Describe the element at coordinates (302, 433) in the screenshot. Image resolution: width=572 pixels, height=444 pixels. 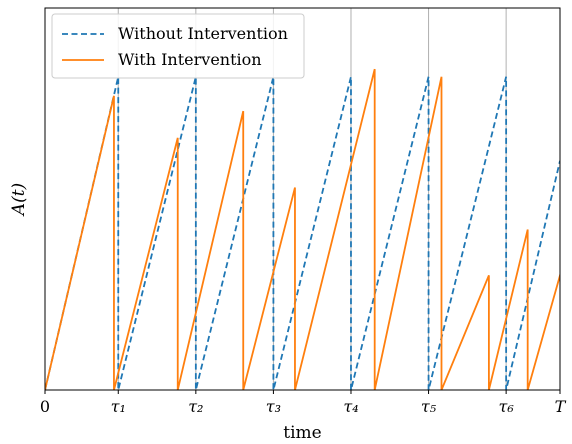
I see `x-axis-label: time` at that location.